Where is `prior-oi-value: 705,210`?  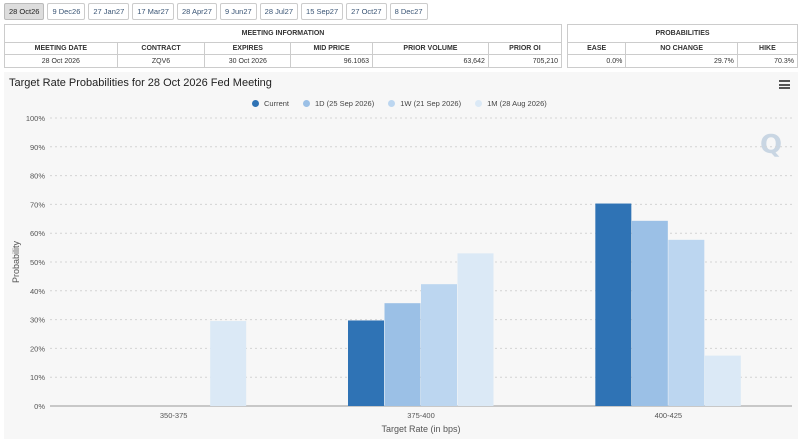 prior-oi-value: 705,210 is located at coordinates (525, 61).